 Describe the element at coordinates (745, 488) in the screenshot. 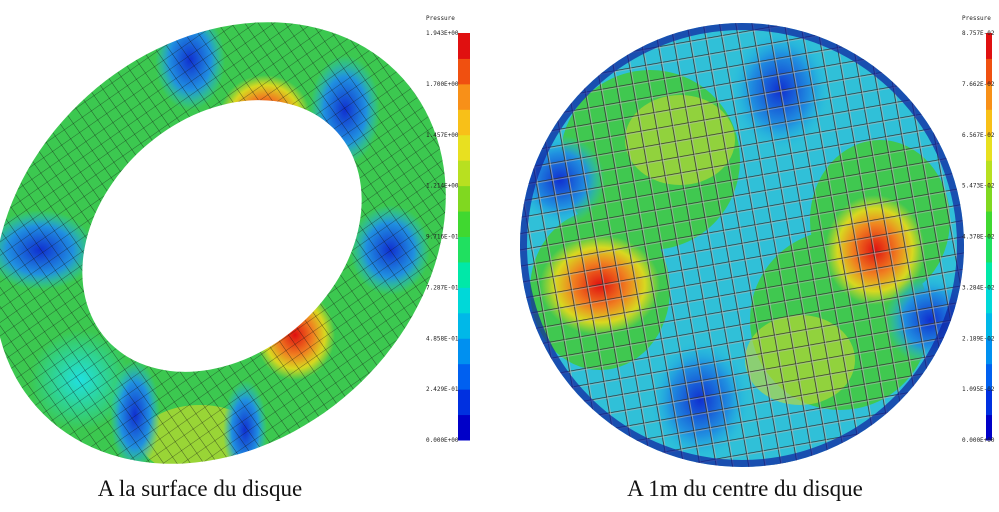

I see `caption: A 1m du centre du disque` at that location.